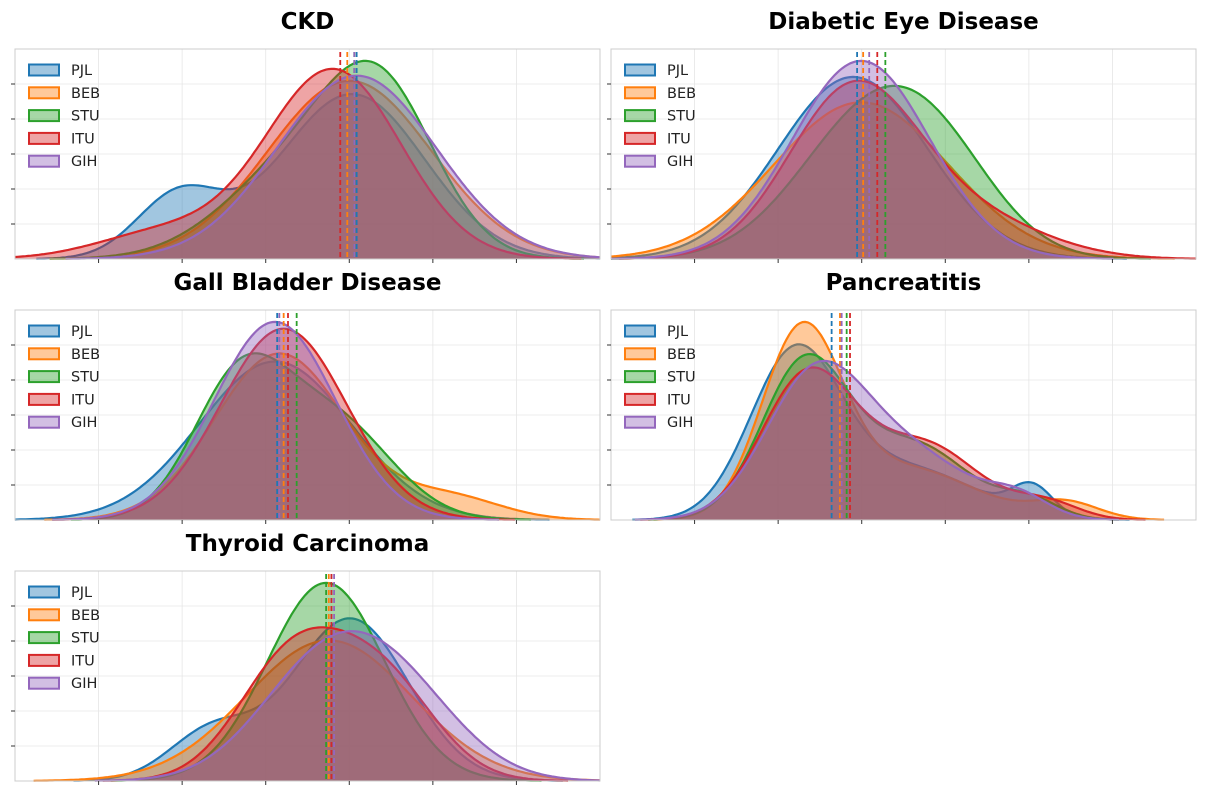 Image resolution: width=1206 pixels, height=796 pixels. Describe the element at coordinates (308, 22) in the screenshot. I see `panel-title: CKD` at that location.